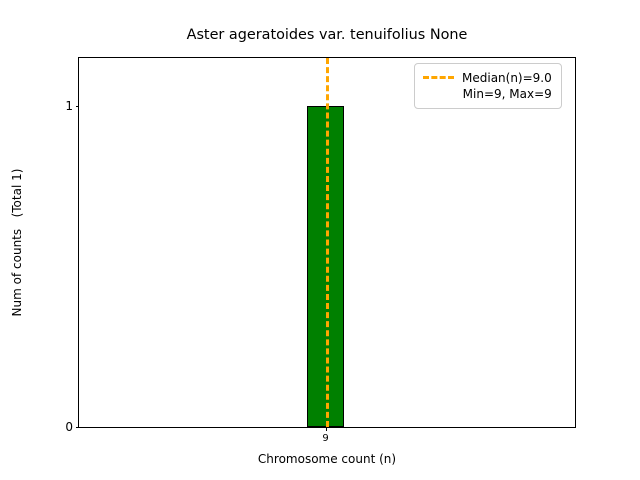  Describe the element at coordinates (327, 35) in the screenshot. I see `chart-title: Aster ageratoides var. tenuifolius None` at that location.